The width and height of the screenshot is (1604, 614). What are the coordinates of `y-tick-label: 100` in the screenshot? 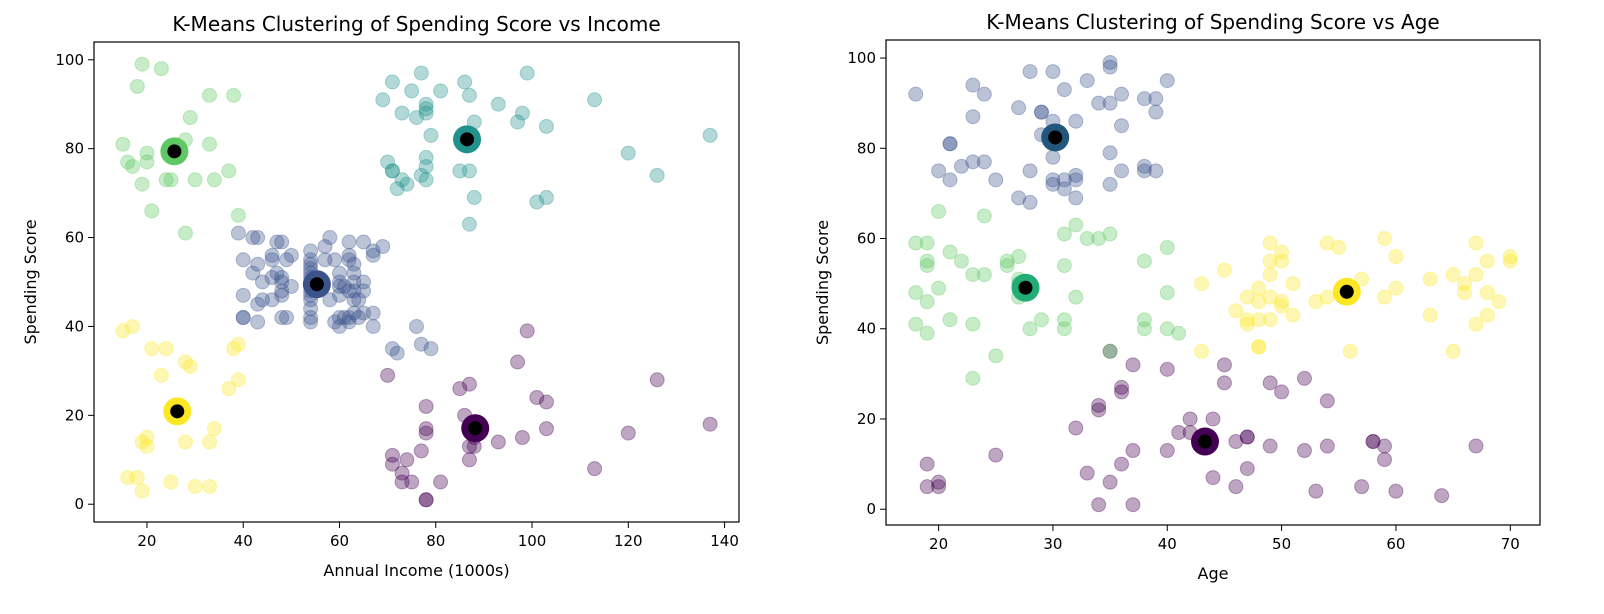 It's located at (69, 60).